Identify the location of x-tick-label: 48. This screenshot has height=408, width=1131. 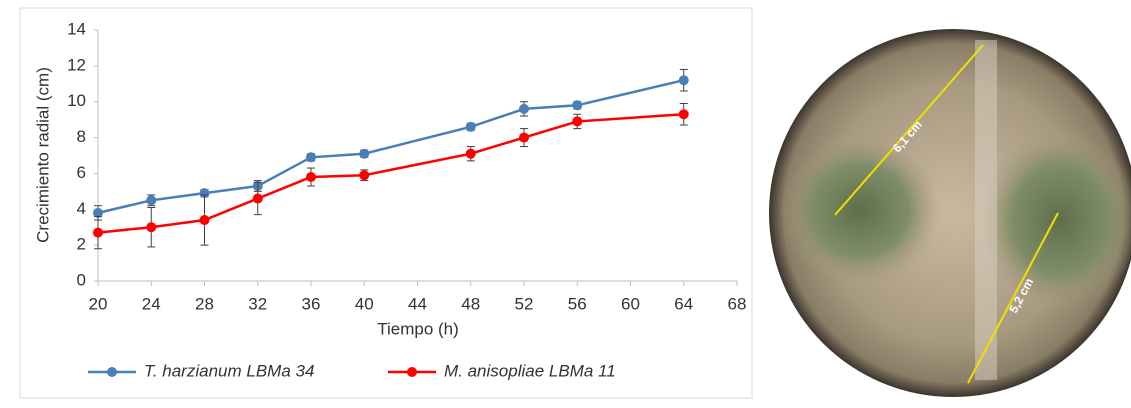
(470, 303).